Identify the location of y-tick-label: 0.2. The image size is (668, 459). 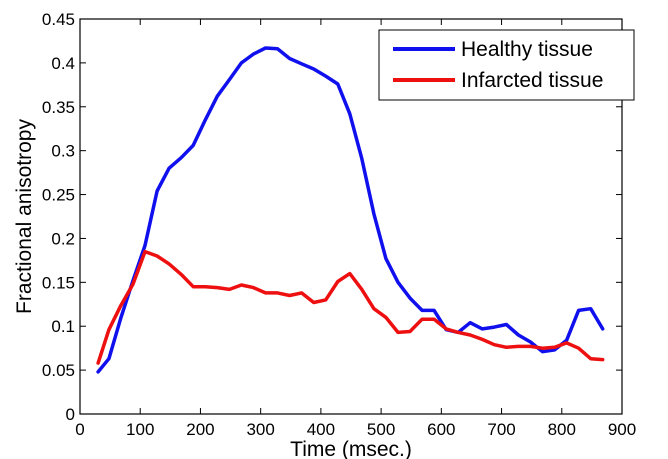
(63, 238).